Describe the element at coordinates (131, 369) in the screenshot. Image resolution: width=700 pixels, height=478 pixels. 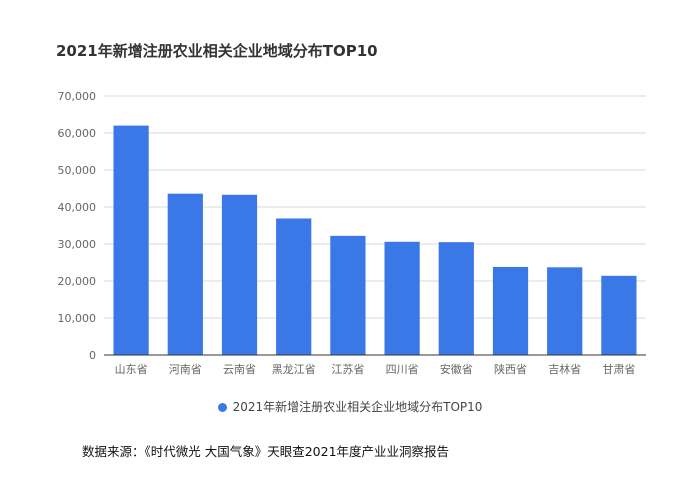
I see `x-tick-label: 山东省` at that location.